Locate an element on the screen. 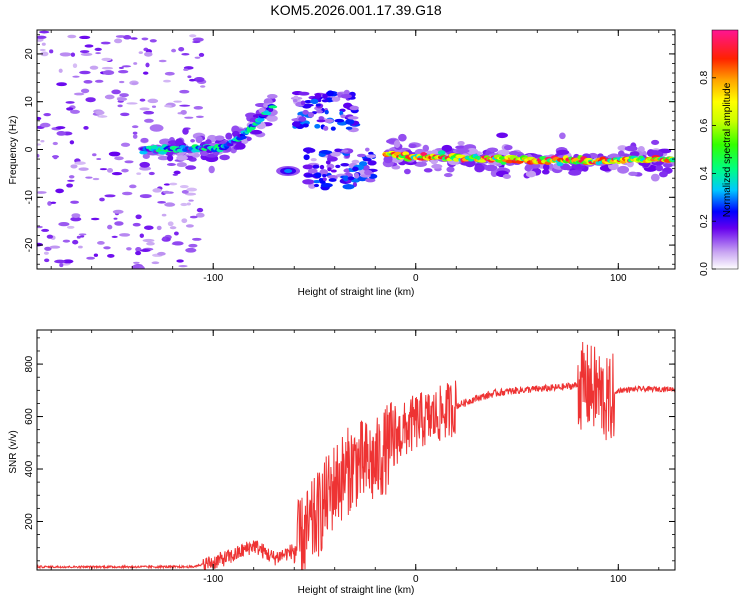 The height and width of the screenshot is (600, 750). spectrogram-xtick-label: 0 is located at coordinates (416, 278).